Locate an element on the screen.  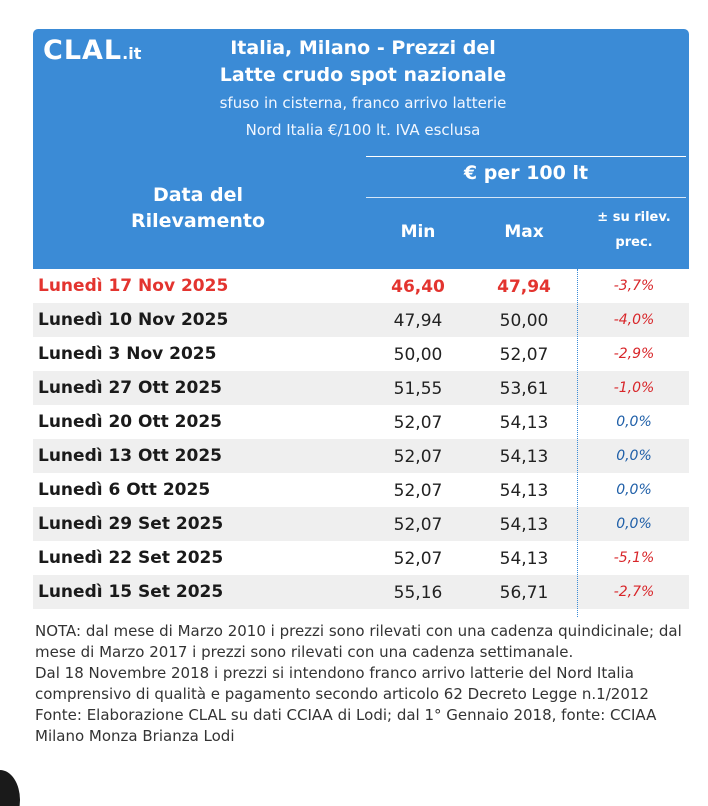
row-date: Lunedì 17 Nov 2025 is located at coordinates (133, 286).